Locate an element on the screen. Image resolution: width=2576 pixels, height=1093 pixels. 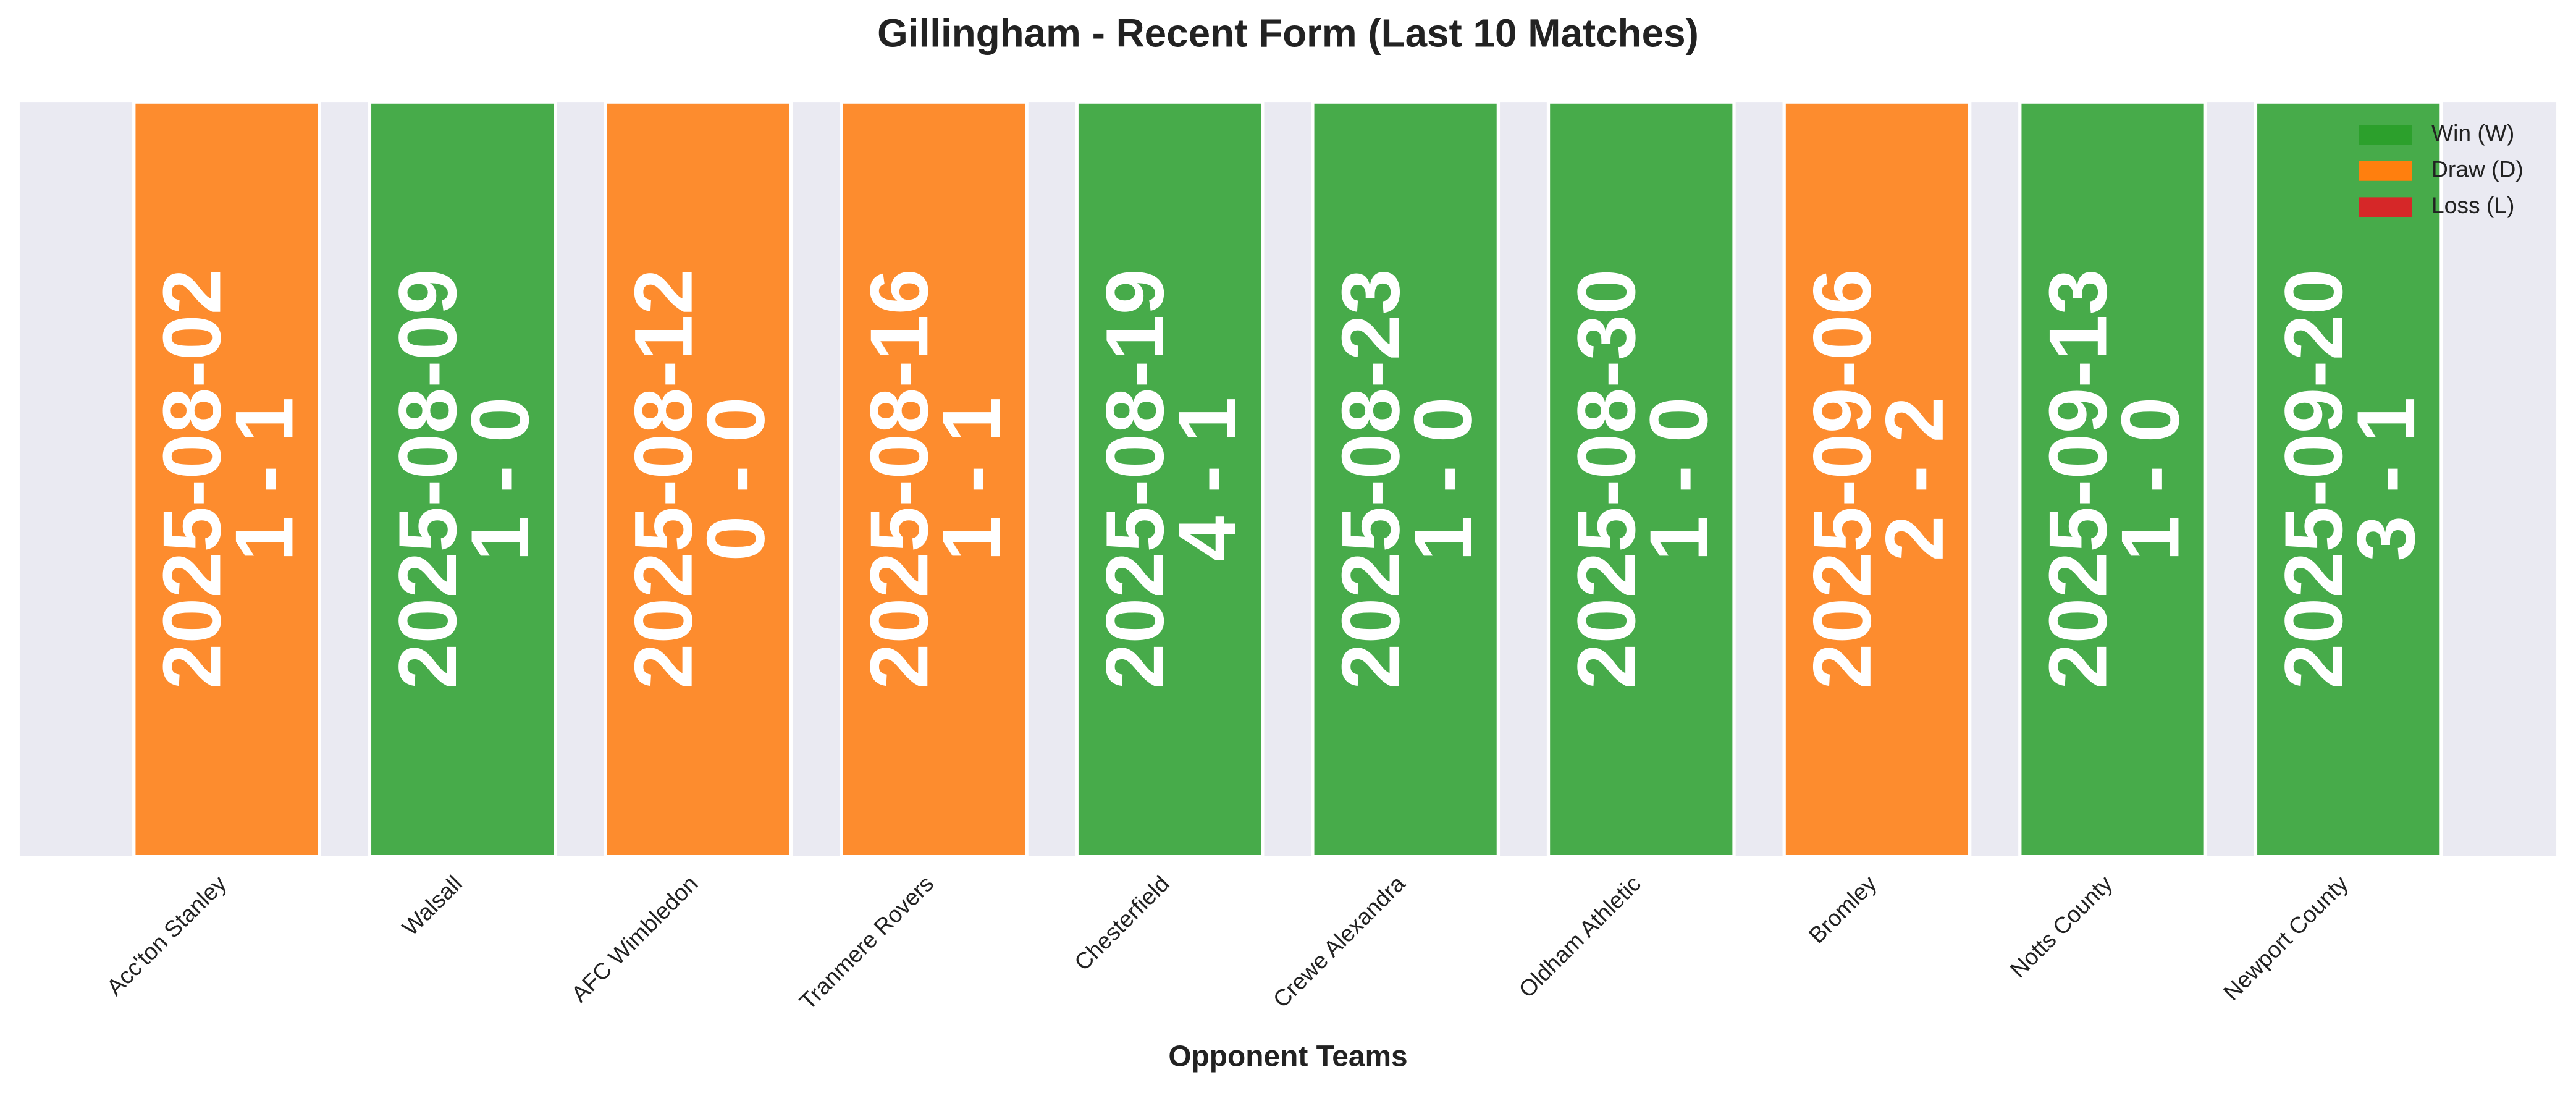
bar-label: 2025-08-120 - 0 is located at coordinates (700, 479).